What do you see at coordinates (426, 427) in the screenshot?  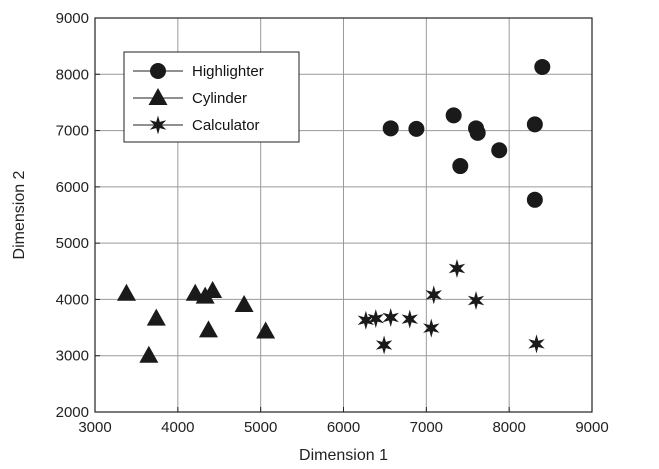 I see `x-tick-label: 7000` at bounding box center [426, 427].